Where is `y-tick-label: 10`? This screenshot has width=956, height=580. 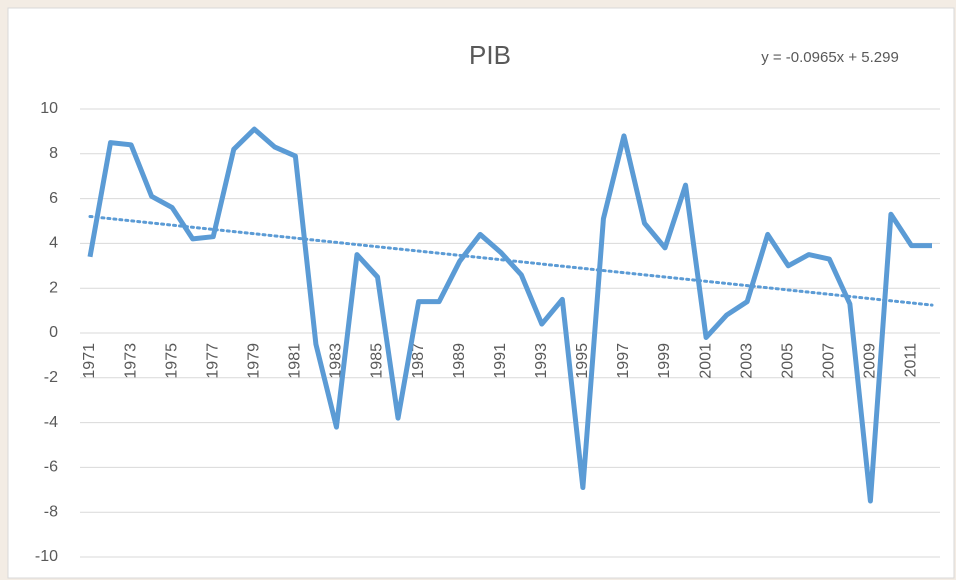
y-tick-label: 10 is located at coordinates (49, 108).